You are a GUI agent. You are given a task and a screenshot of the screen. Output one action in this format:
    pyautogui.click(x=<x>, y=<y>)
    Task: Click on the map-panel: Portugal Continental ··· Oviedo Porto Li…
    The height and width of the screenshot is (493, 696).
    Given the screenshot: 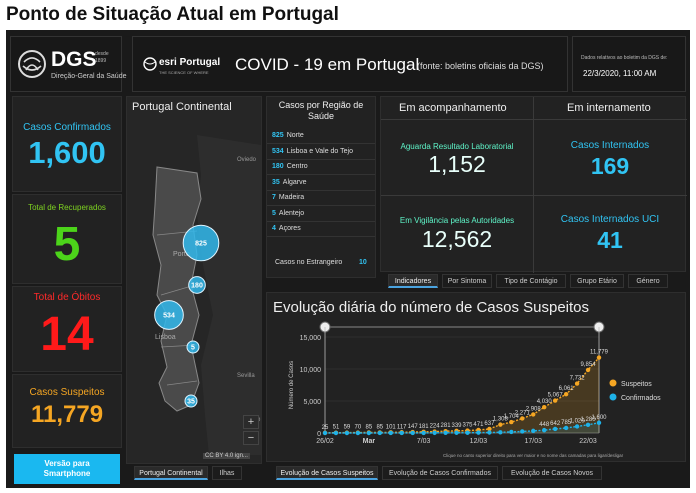 What is the action you would take?
    pyautogui.click(x=194, y=280)
    